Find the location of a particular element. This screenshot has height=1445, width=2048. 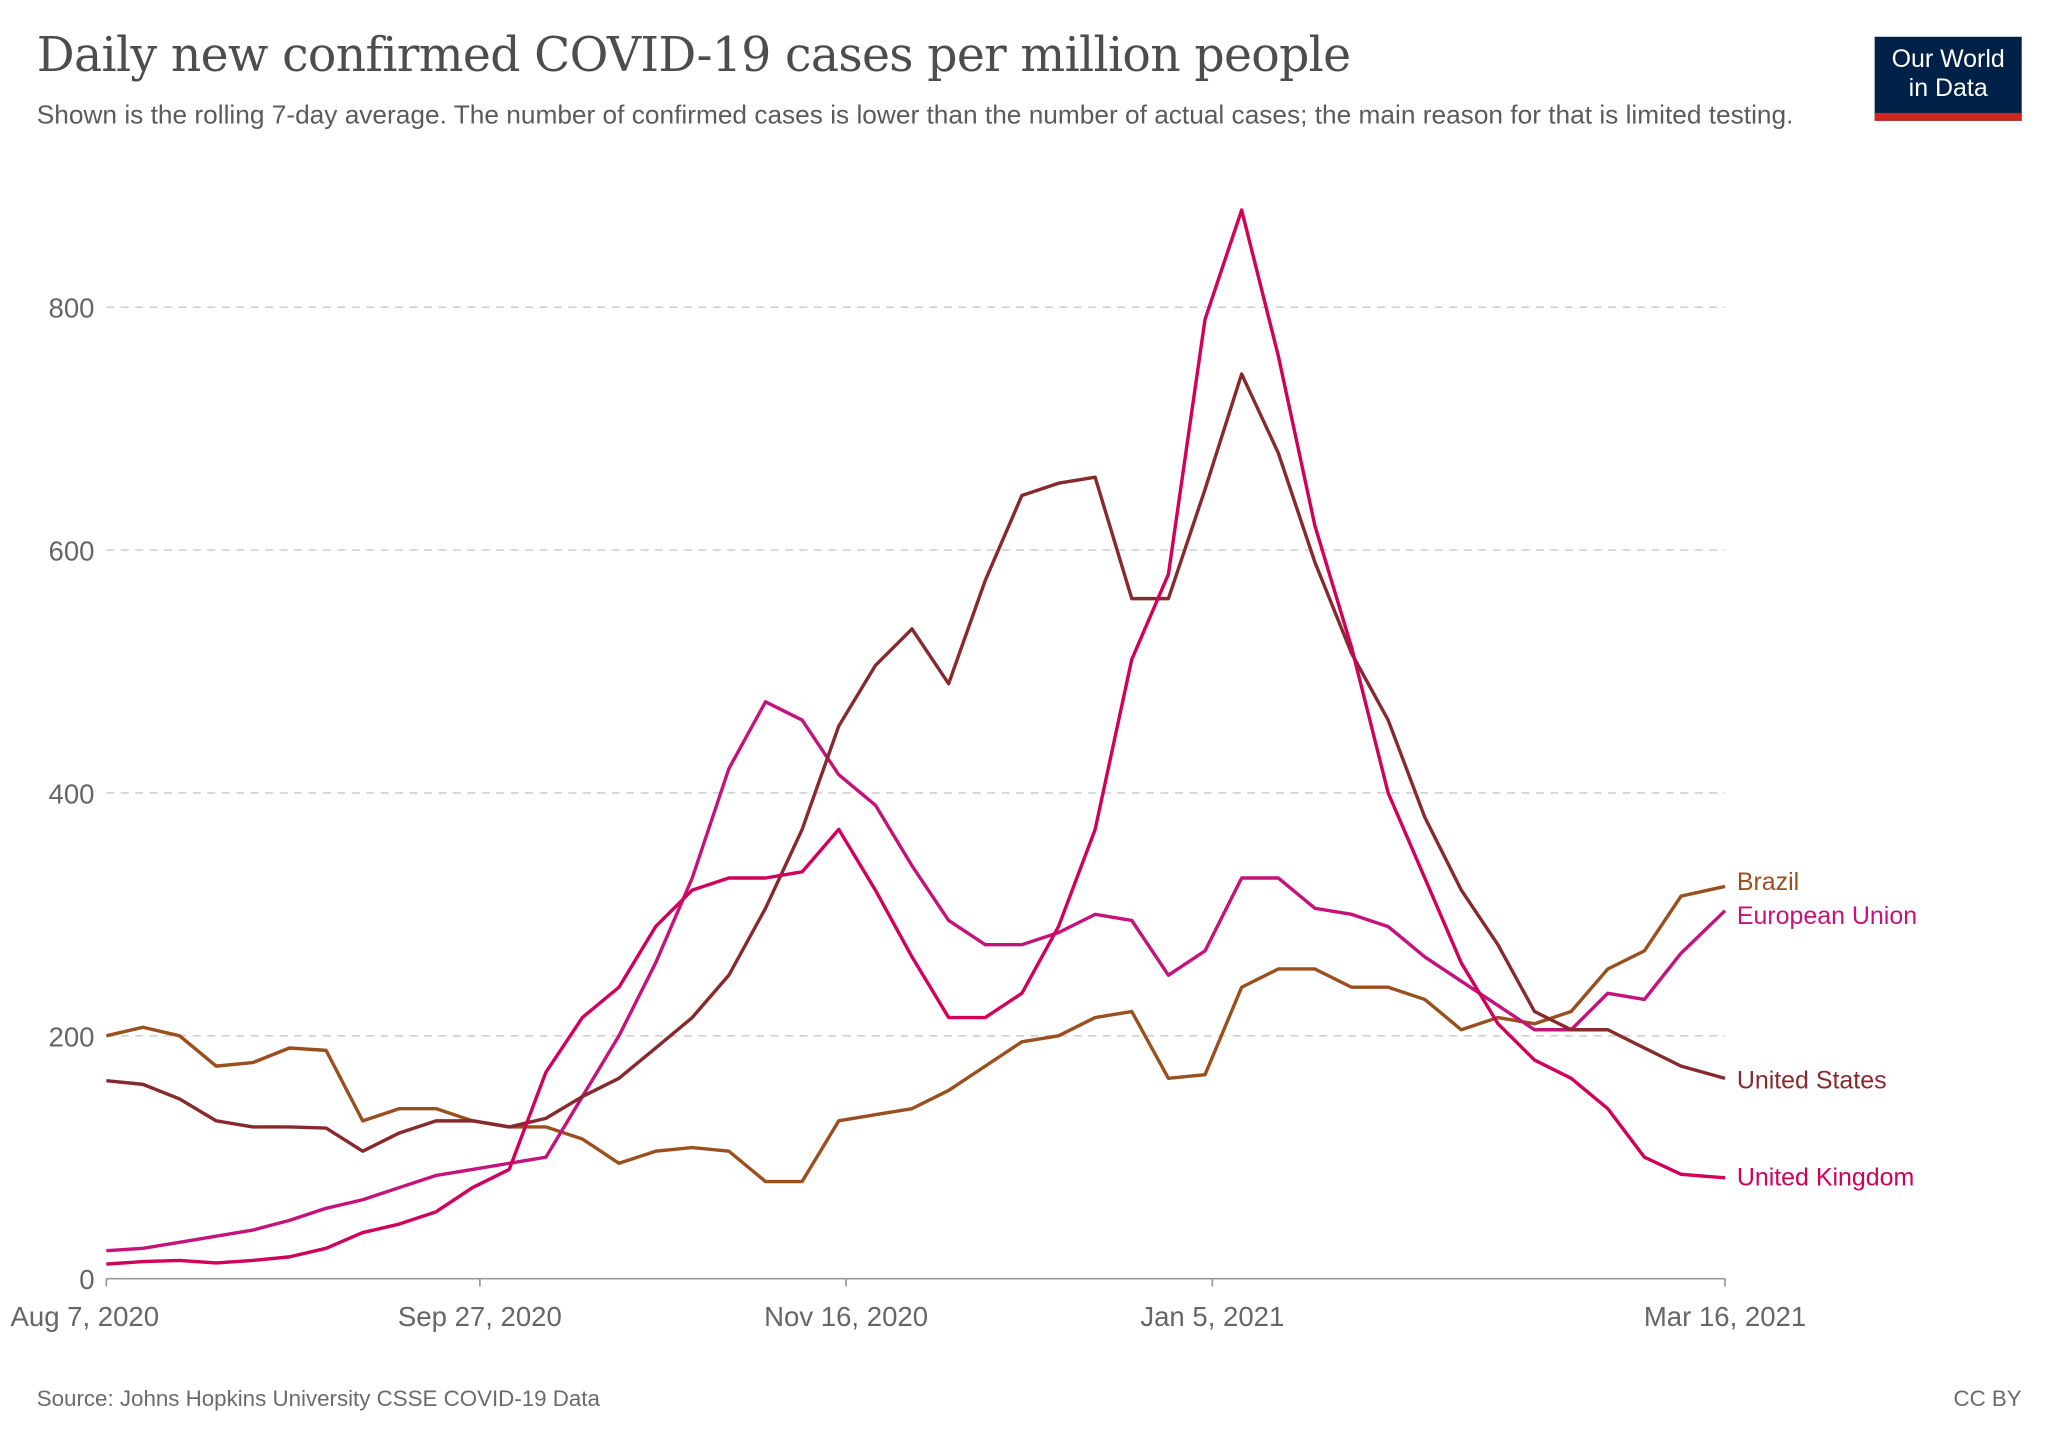

series-label-european-union: European Union is located at coordinates (1827, 916).